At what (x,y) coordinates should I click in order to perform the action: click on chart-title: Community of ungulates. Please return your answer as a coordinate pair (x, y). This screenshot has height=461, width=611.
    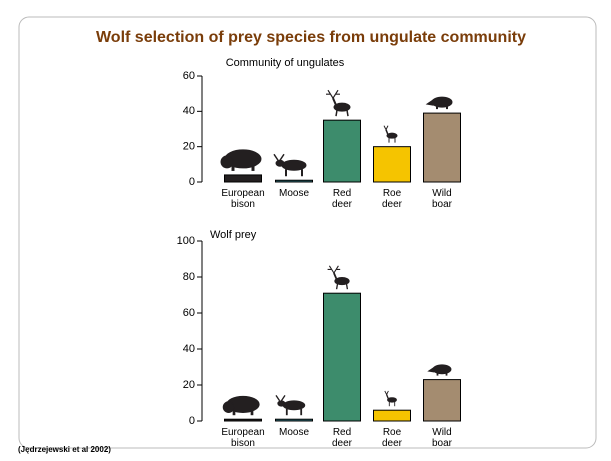
    Looking at the image, I should click on (285, 63).